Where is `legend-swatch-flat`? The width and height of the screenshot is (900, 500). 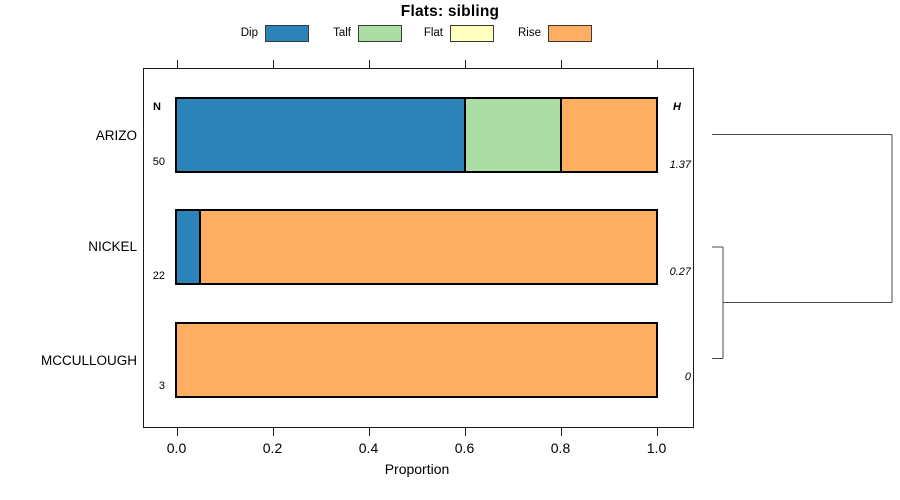
legend-swatch-flat is located at coordinates (472, 33).